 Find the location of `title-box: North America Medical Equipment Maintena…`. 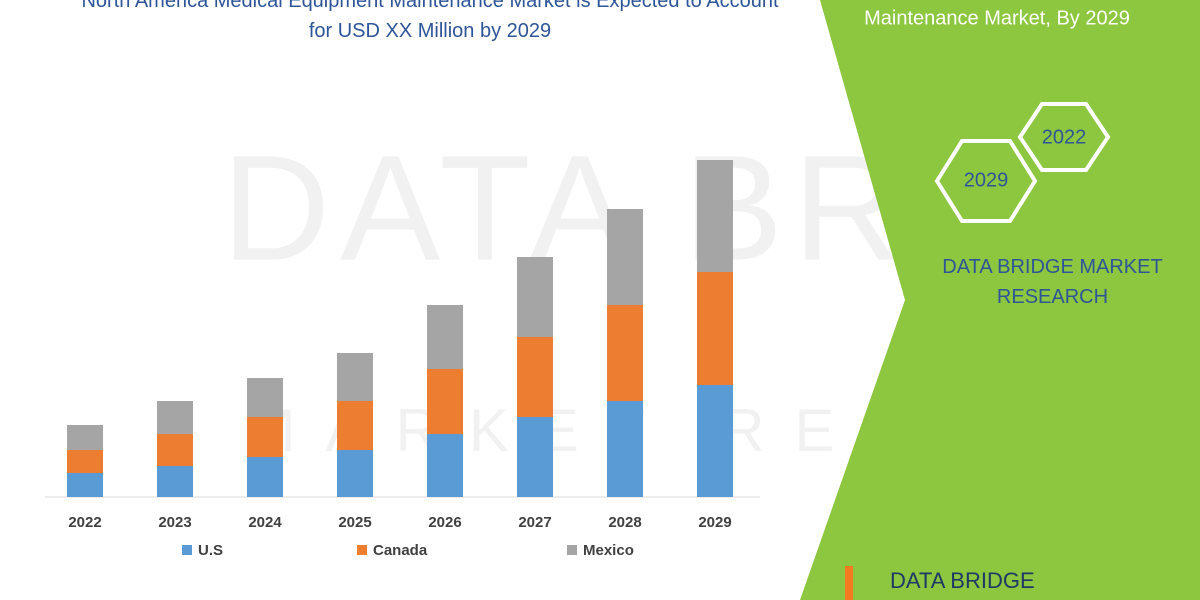

title-box: North America Medical Equipment Maintena… is located at coordinates (430, 21).